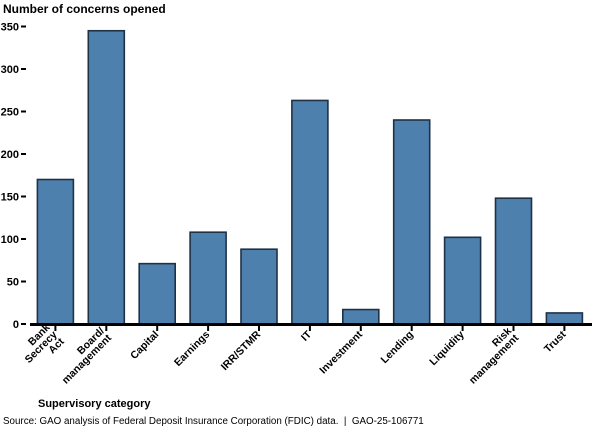 The height and width of the screenshot is (432, 600). What do you see at coordinates (16, 325) in the screenshot?
I see `y-tick-label: 0` at bounding box center [16, 325].